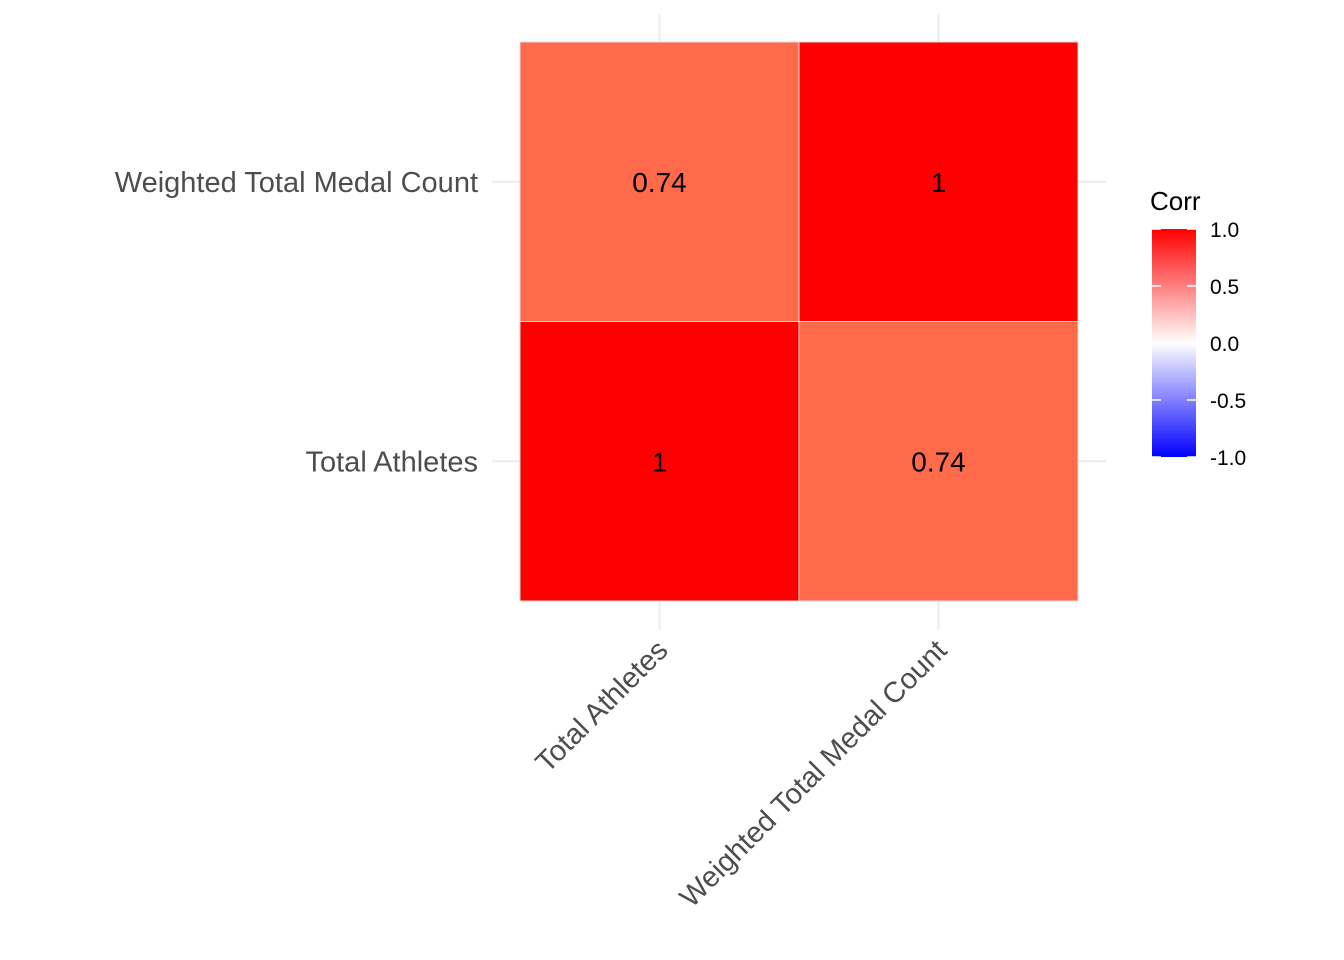 The height and width of the screenshot is (960, 1344). I want to click on legend-title: Corr, so click(1175, 201).